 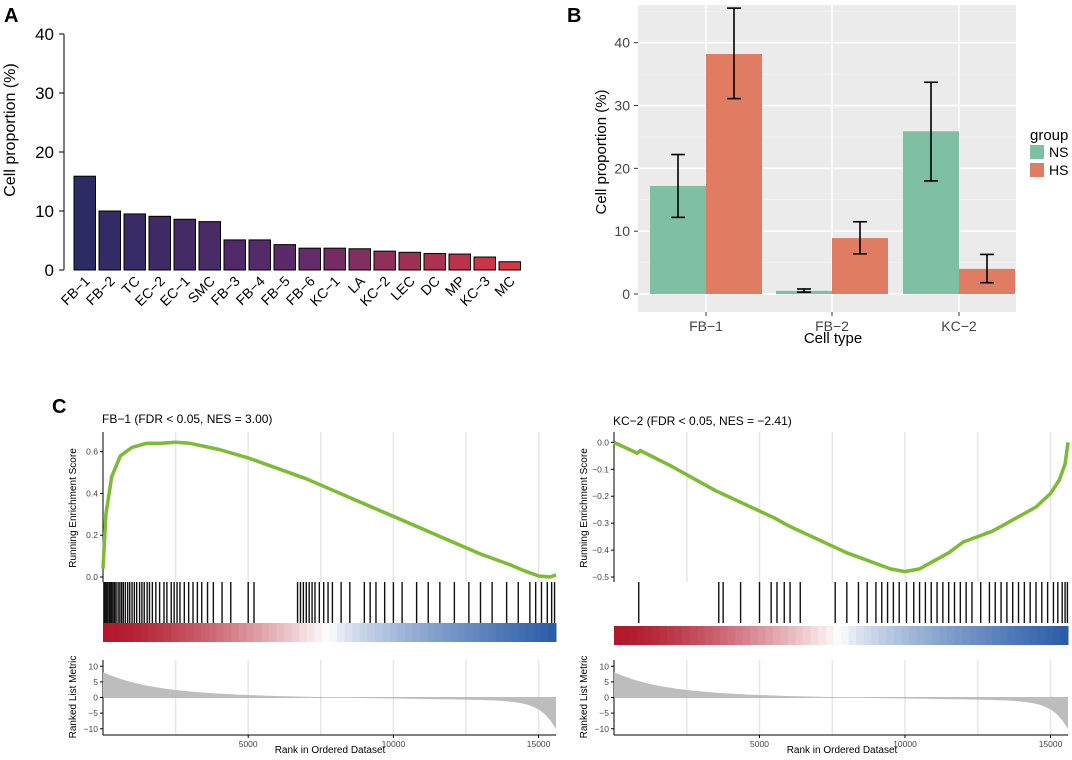 What do you see at coordinates (475, 291) in the screenshot?
I see `panel-a-x-tick-label: KC−3` at bounding box center [475, 291].